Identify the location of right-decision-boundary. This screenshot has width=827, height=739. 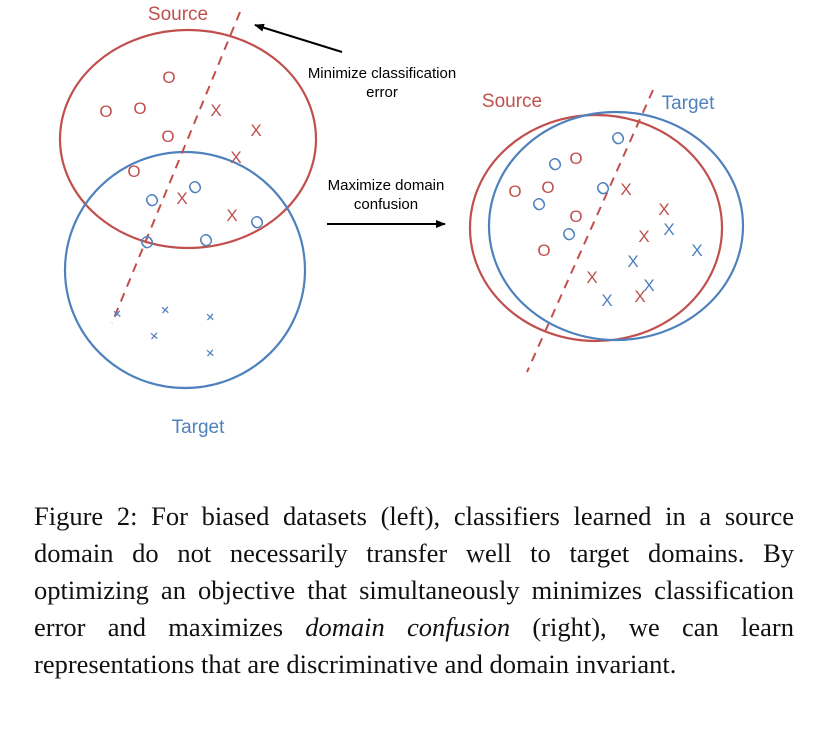
(590, 231).